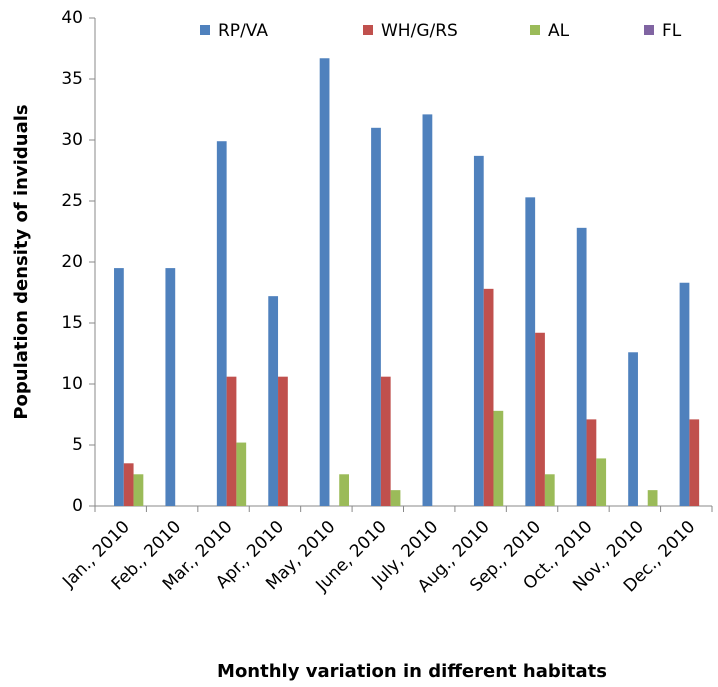 This screenshot has width=718, height=687. What do you see at coordinates (243, 31) in the screenshot?
I see `legend-label: RP/VA` at bounding box center [243, 31].